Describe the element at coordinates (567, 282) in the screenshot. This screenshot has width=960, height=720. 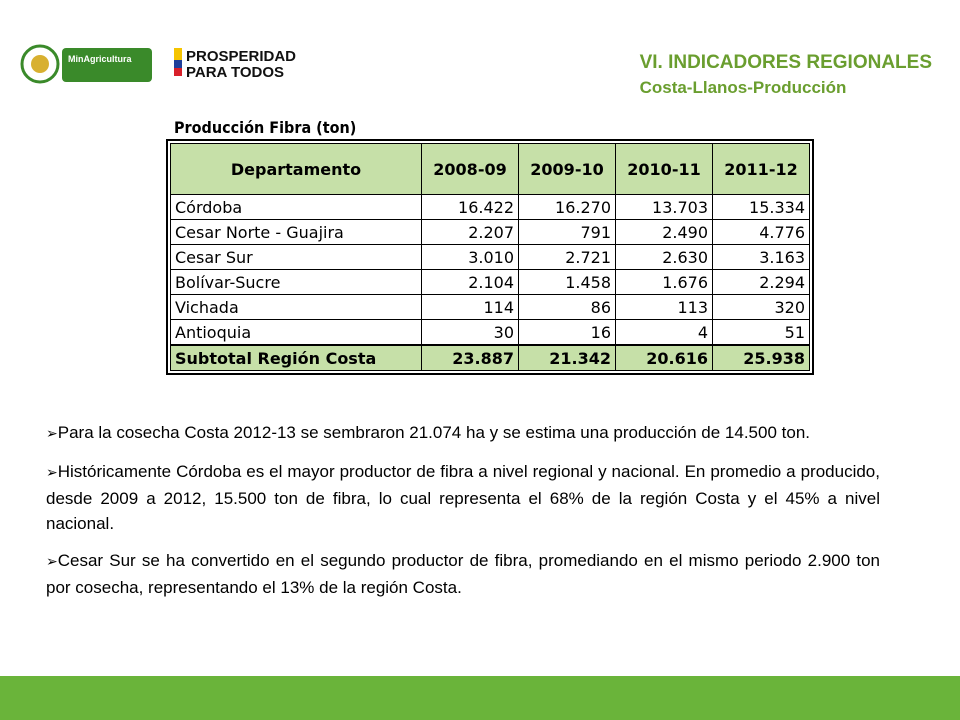
I see `cell: 1.458` at that location.